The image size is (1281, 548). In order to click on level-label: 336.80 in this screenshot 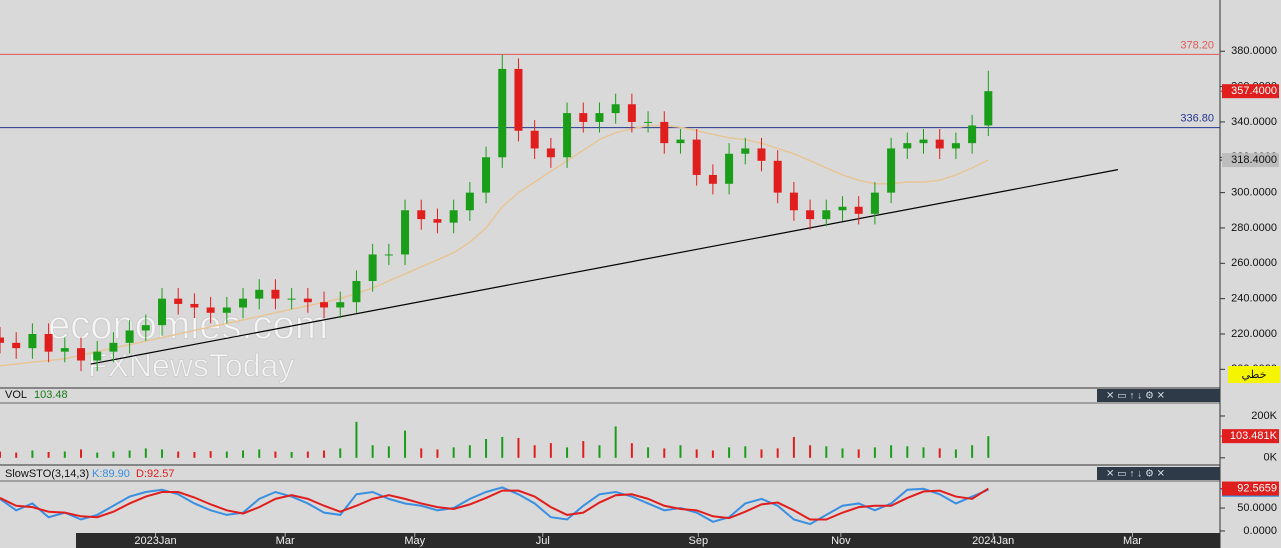, I will do `click(1197, 118)`.